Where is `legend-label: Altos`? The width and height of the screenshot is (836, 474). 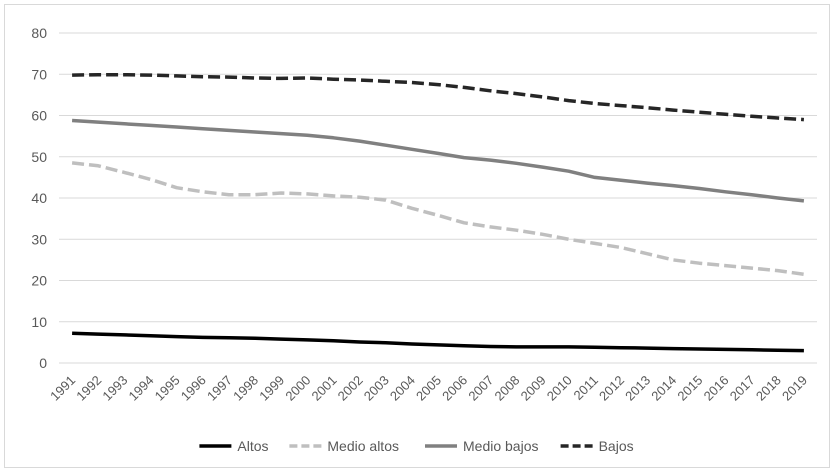
legend-label: Altos is located at coordinates (252, 446).